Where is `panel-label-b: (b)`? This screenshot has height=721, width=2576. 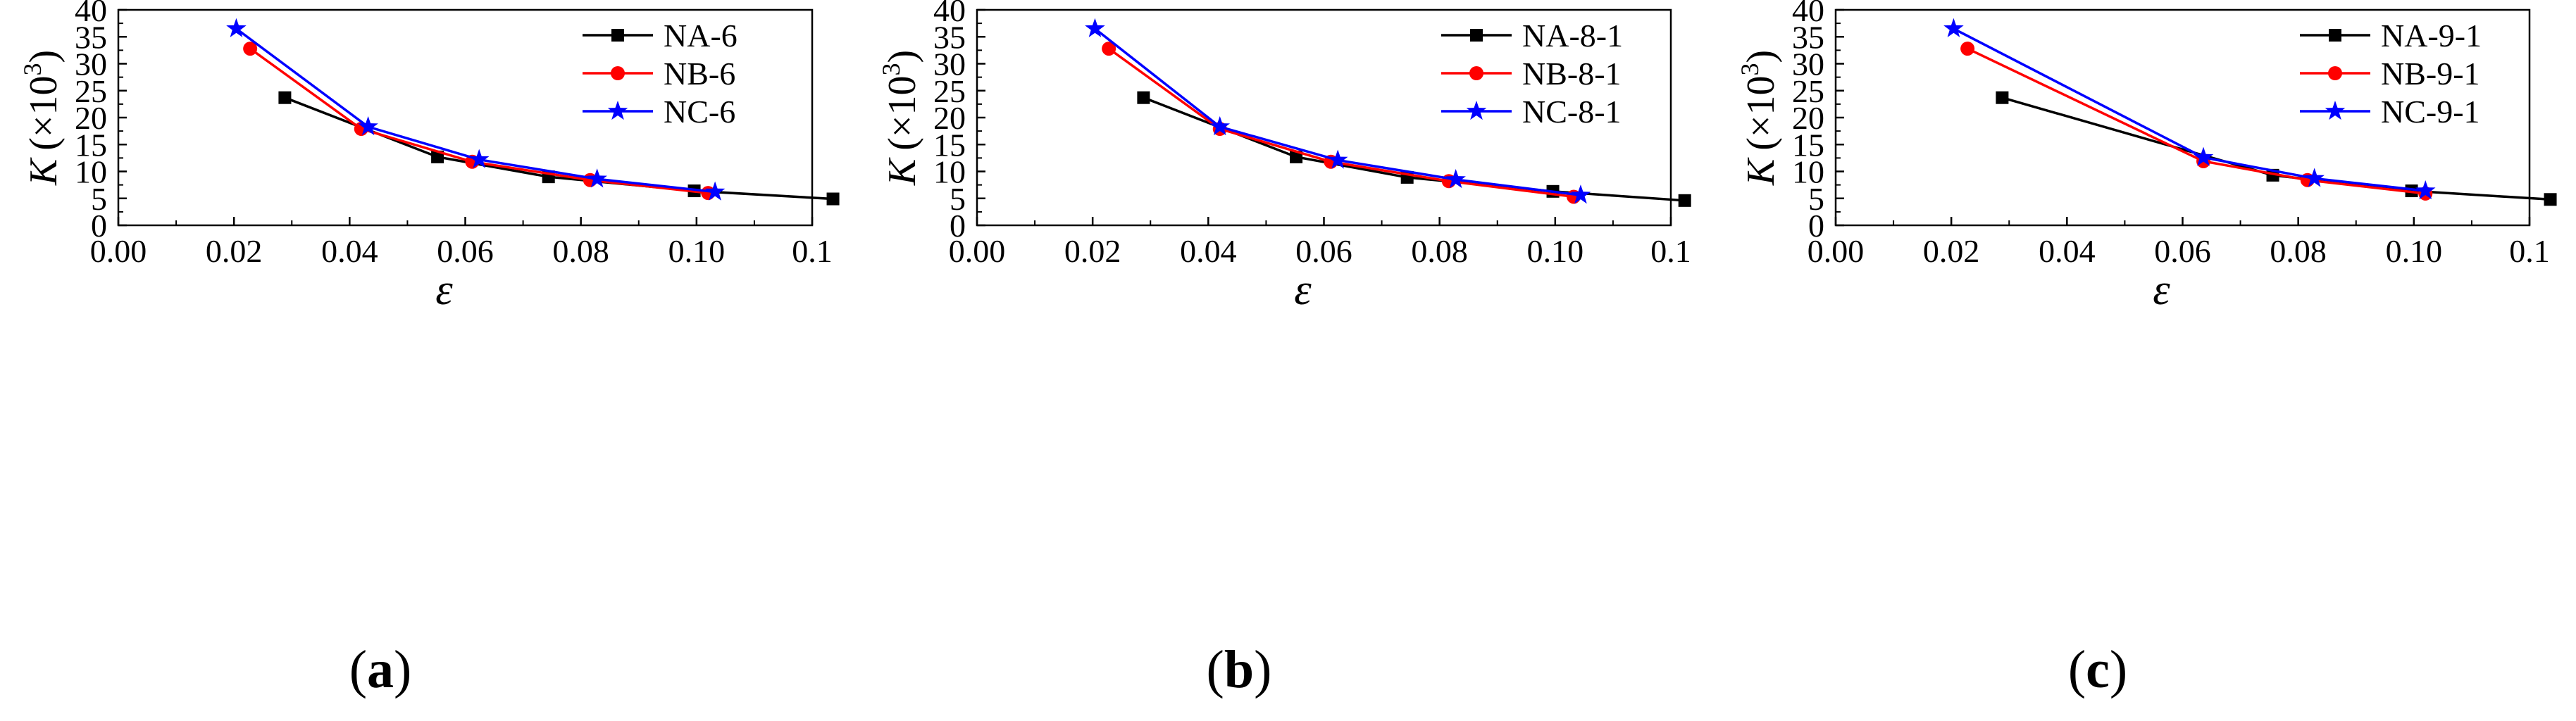 panel-label-b: (b) is located at coordinates (1239, 670).